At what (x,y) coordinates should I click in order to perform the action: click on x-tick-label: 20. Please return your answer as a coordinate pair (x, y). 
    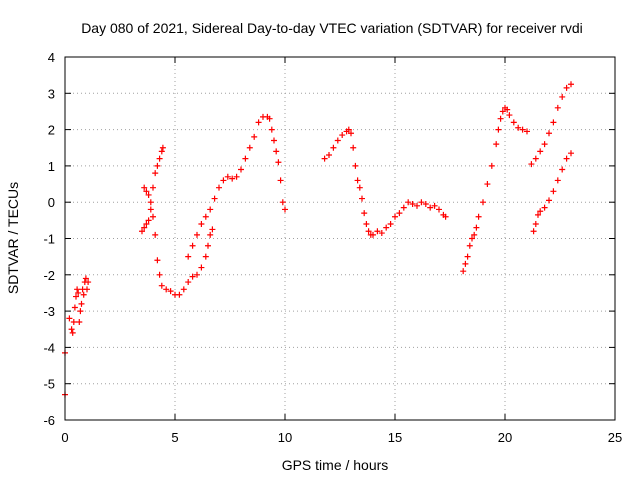
    Looking at the image, I should click on (505, 437).